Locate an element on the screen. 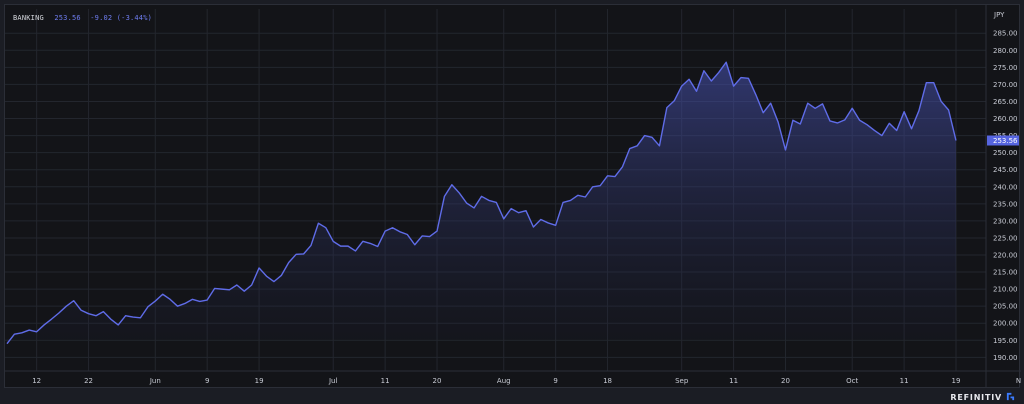 This screenshot has height=404, width=1024. x-tick-label: Sep is located at coordinates (682, 381).